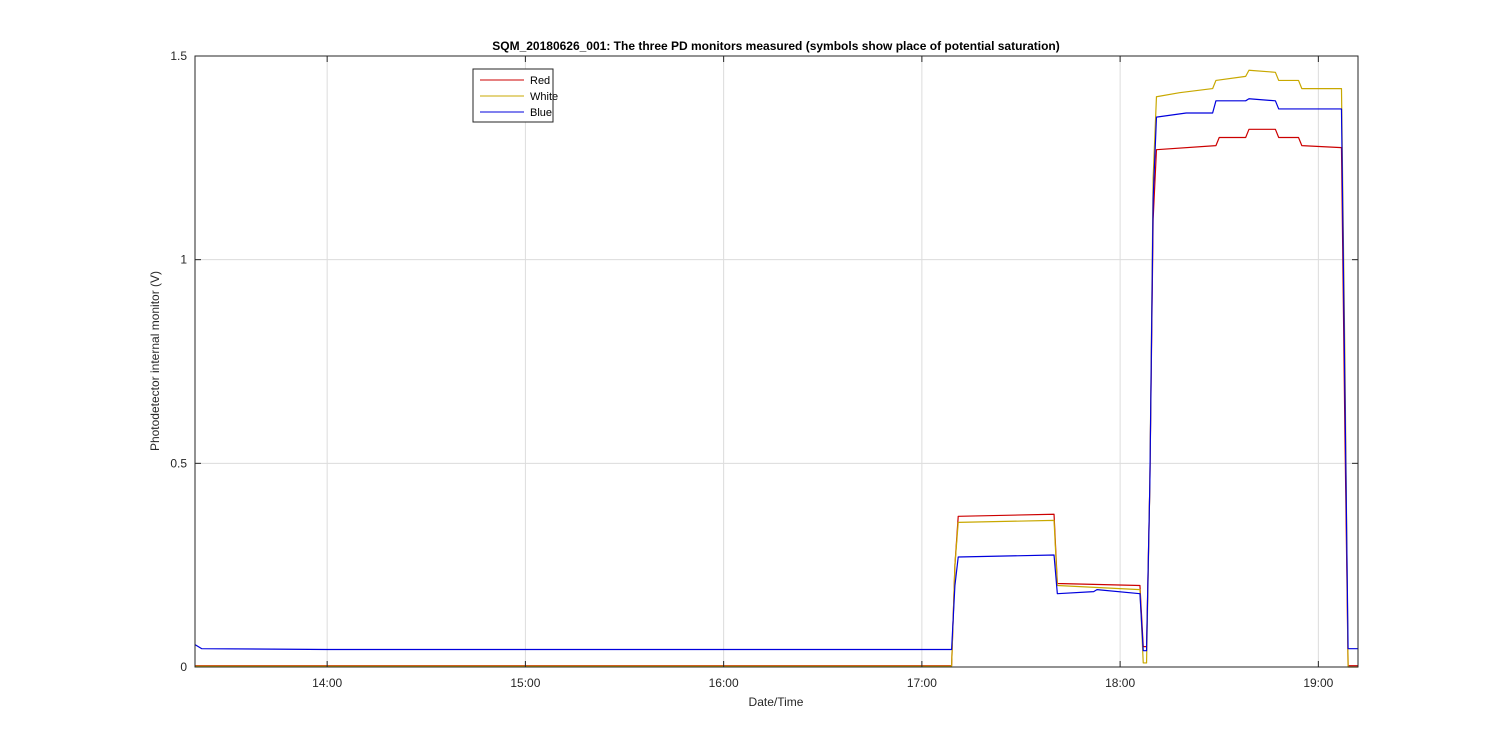 The width and height of the screenshot is (1500, 750). I want to click on x-tick-label: 19:00, so click(1318, 683).